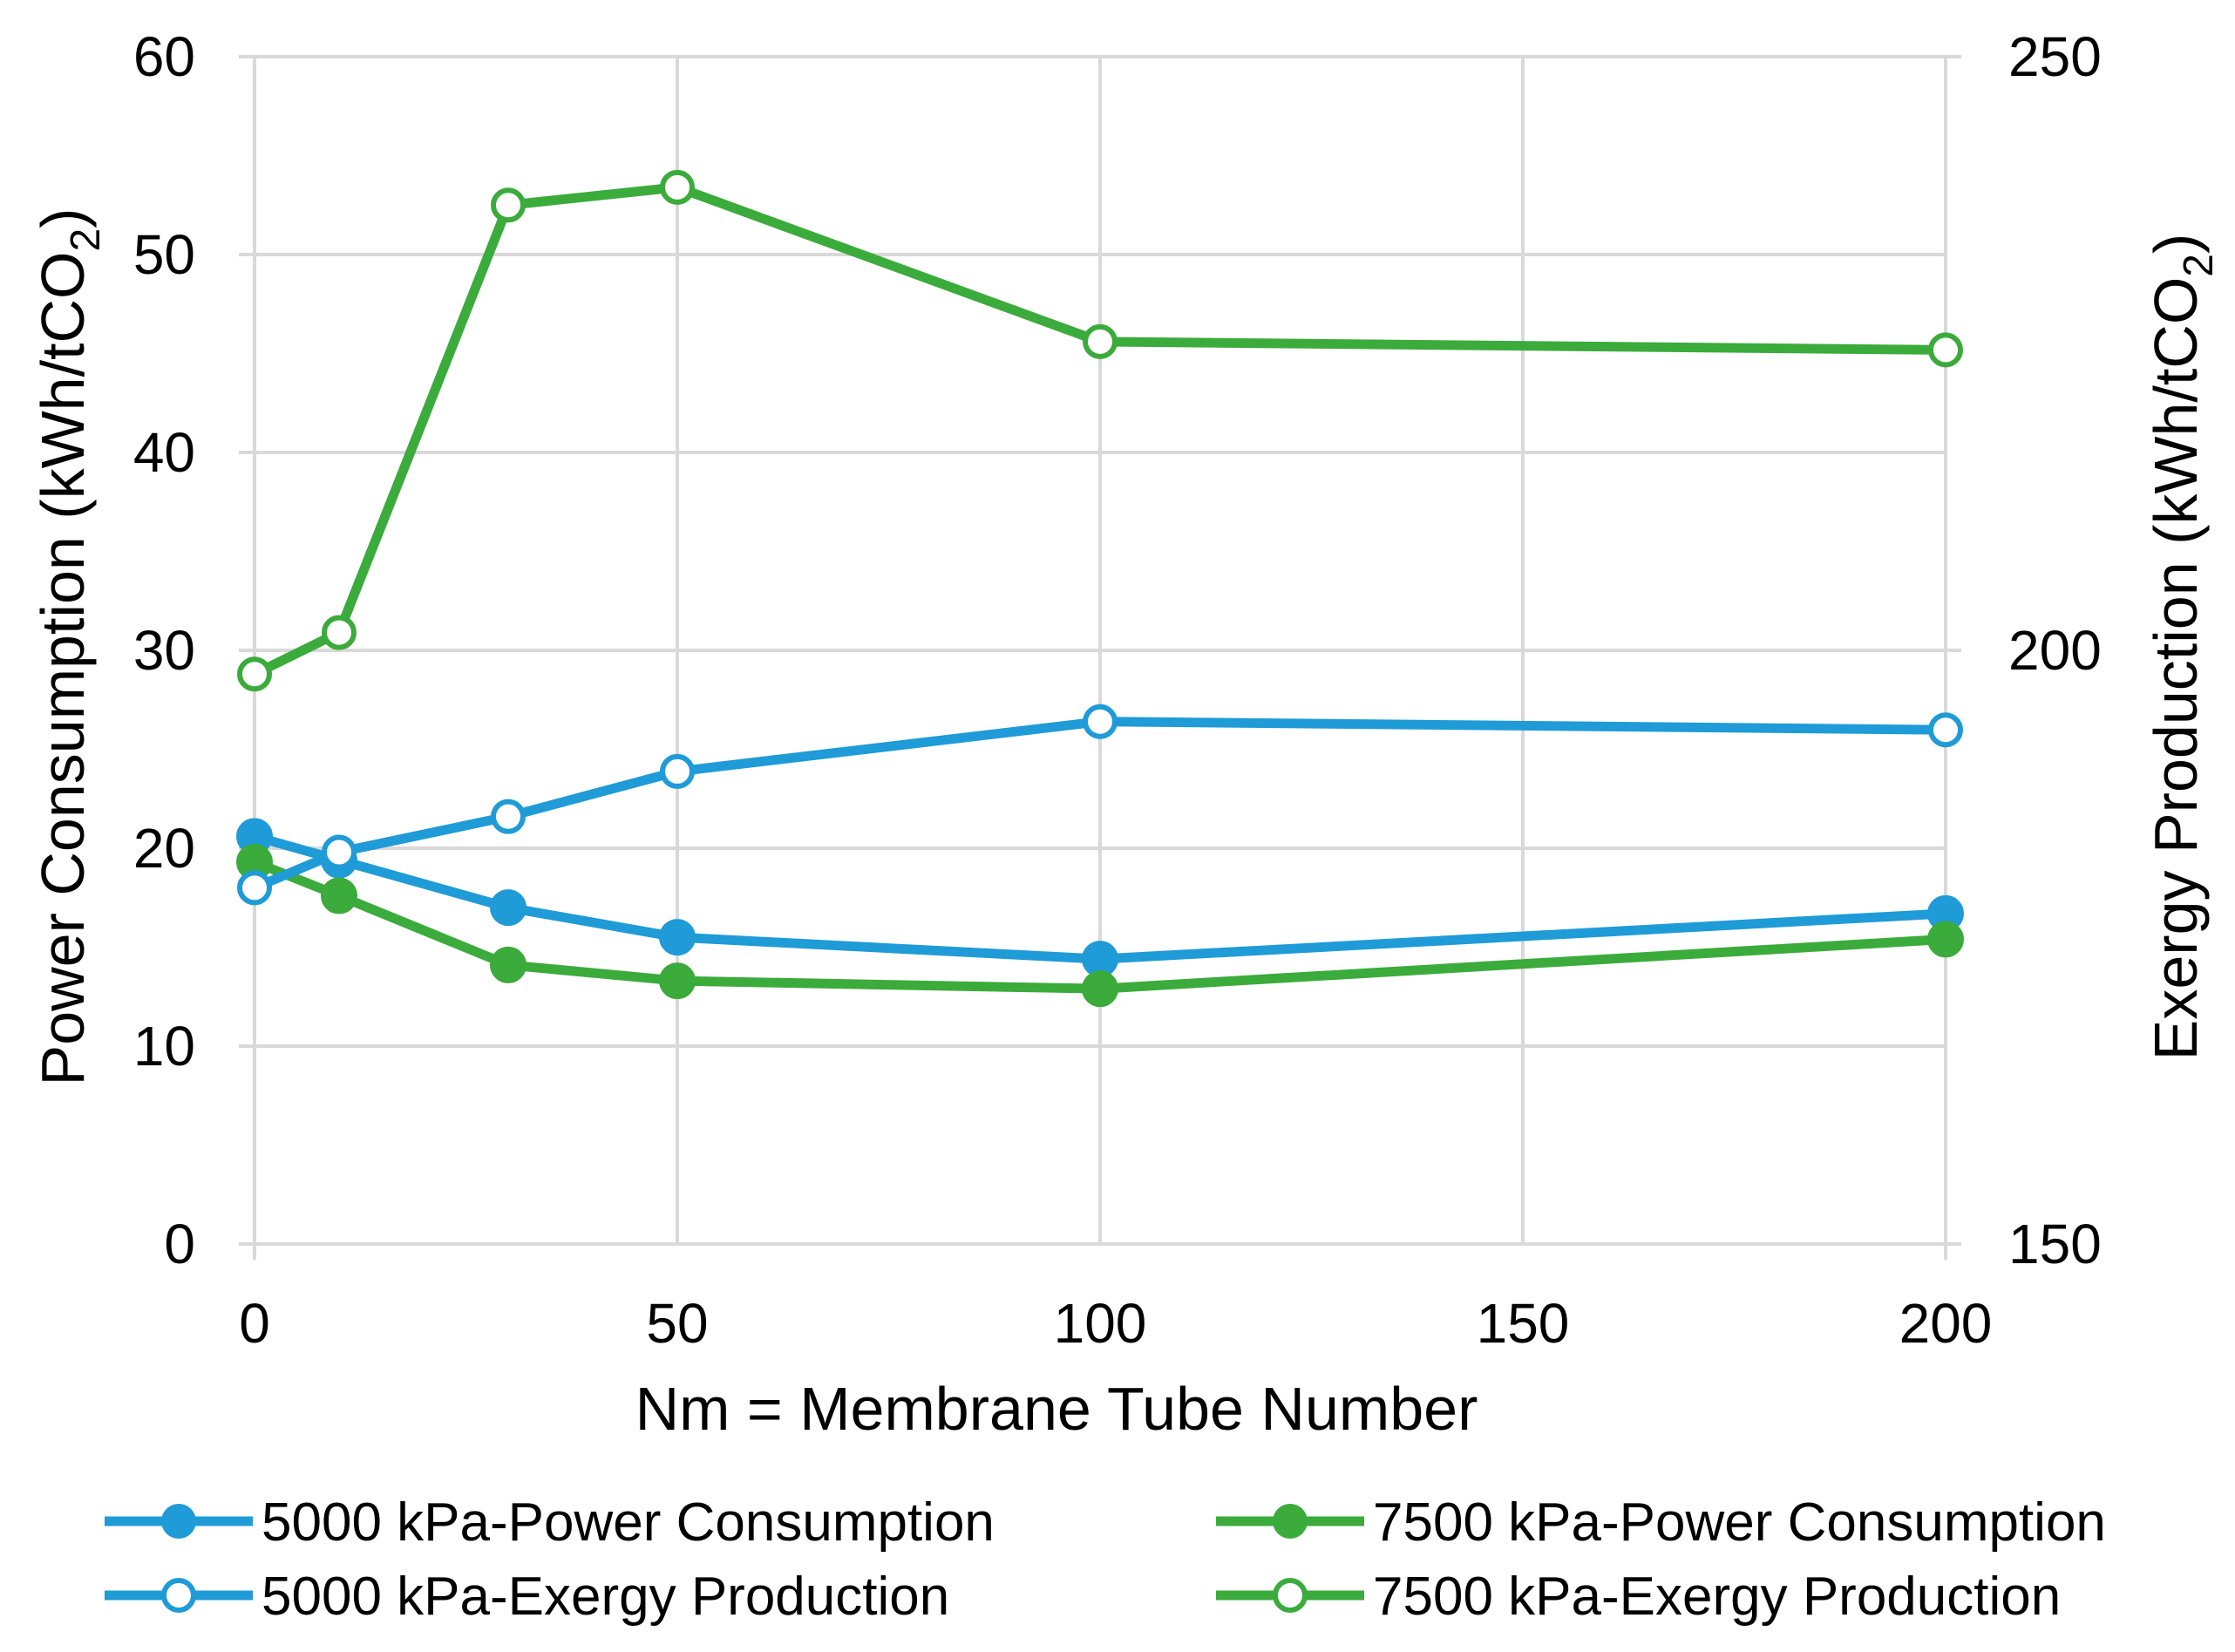 This screenshot has height=1652, width=2235. I want to click on x-tick-label: 50, so click(677, 1323).